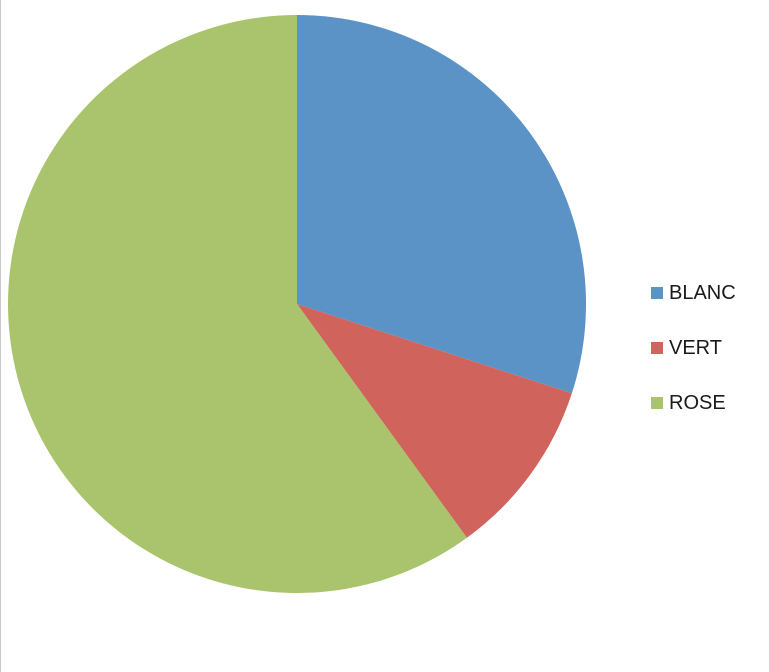 Image resolution: width=769 pixels, height=672 pixels. Describe the element at coordinates (434, 421) in the screenshot. I see `pie-slice-vert` at that location.